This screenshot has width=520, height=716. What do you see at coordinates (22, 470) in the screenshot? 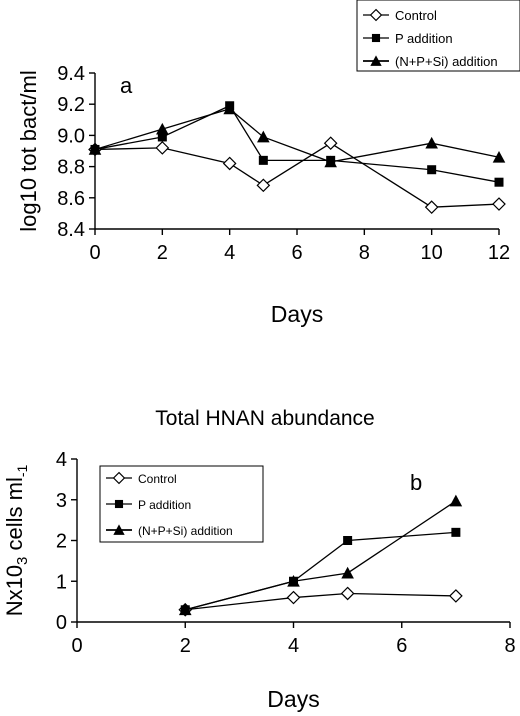
I see `chart-b-y-axis-label-sup: -1` at bounding box center [22, 470].